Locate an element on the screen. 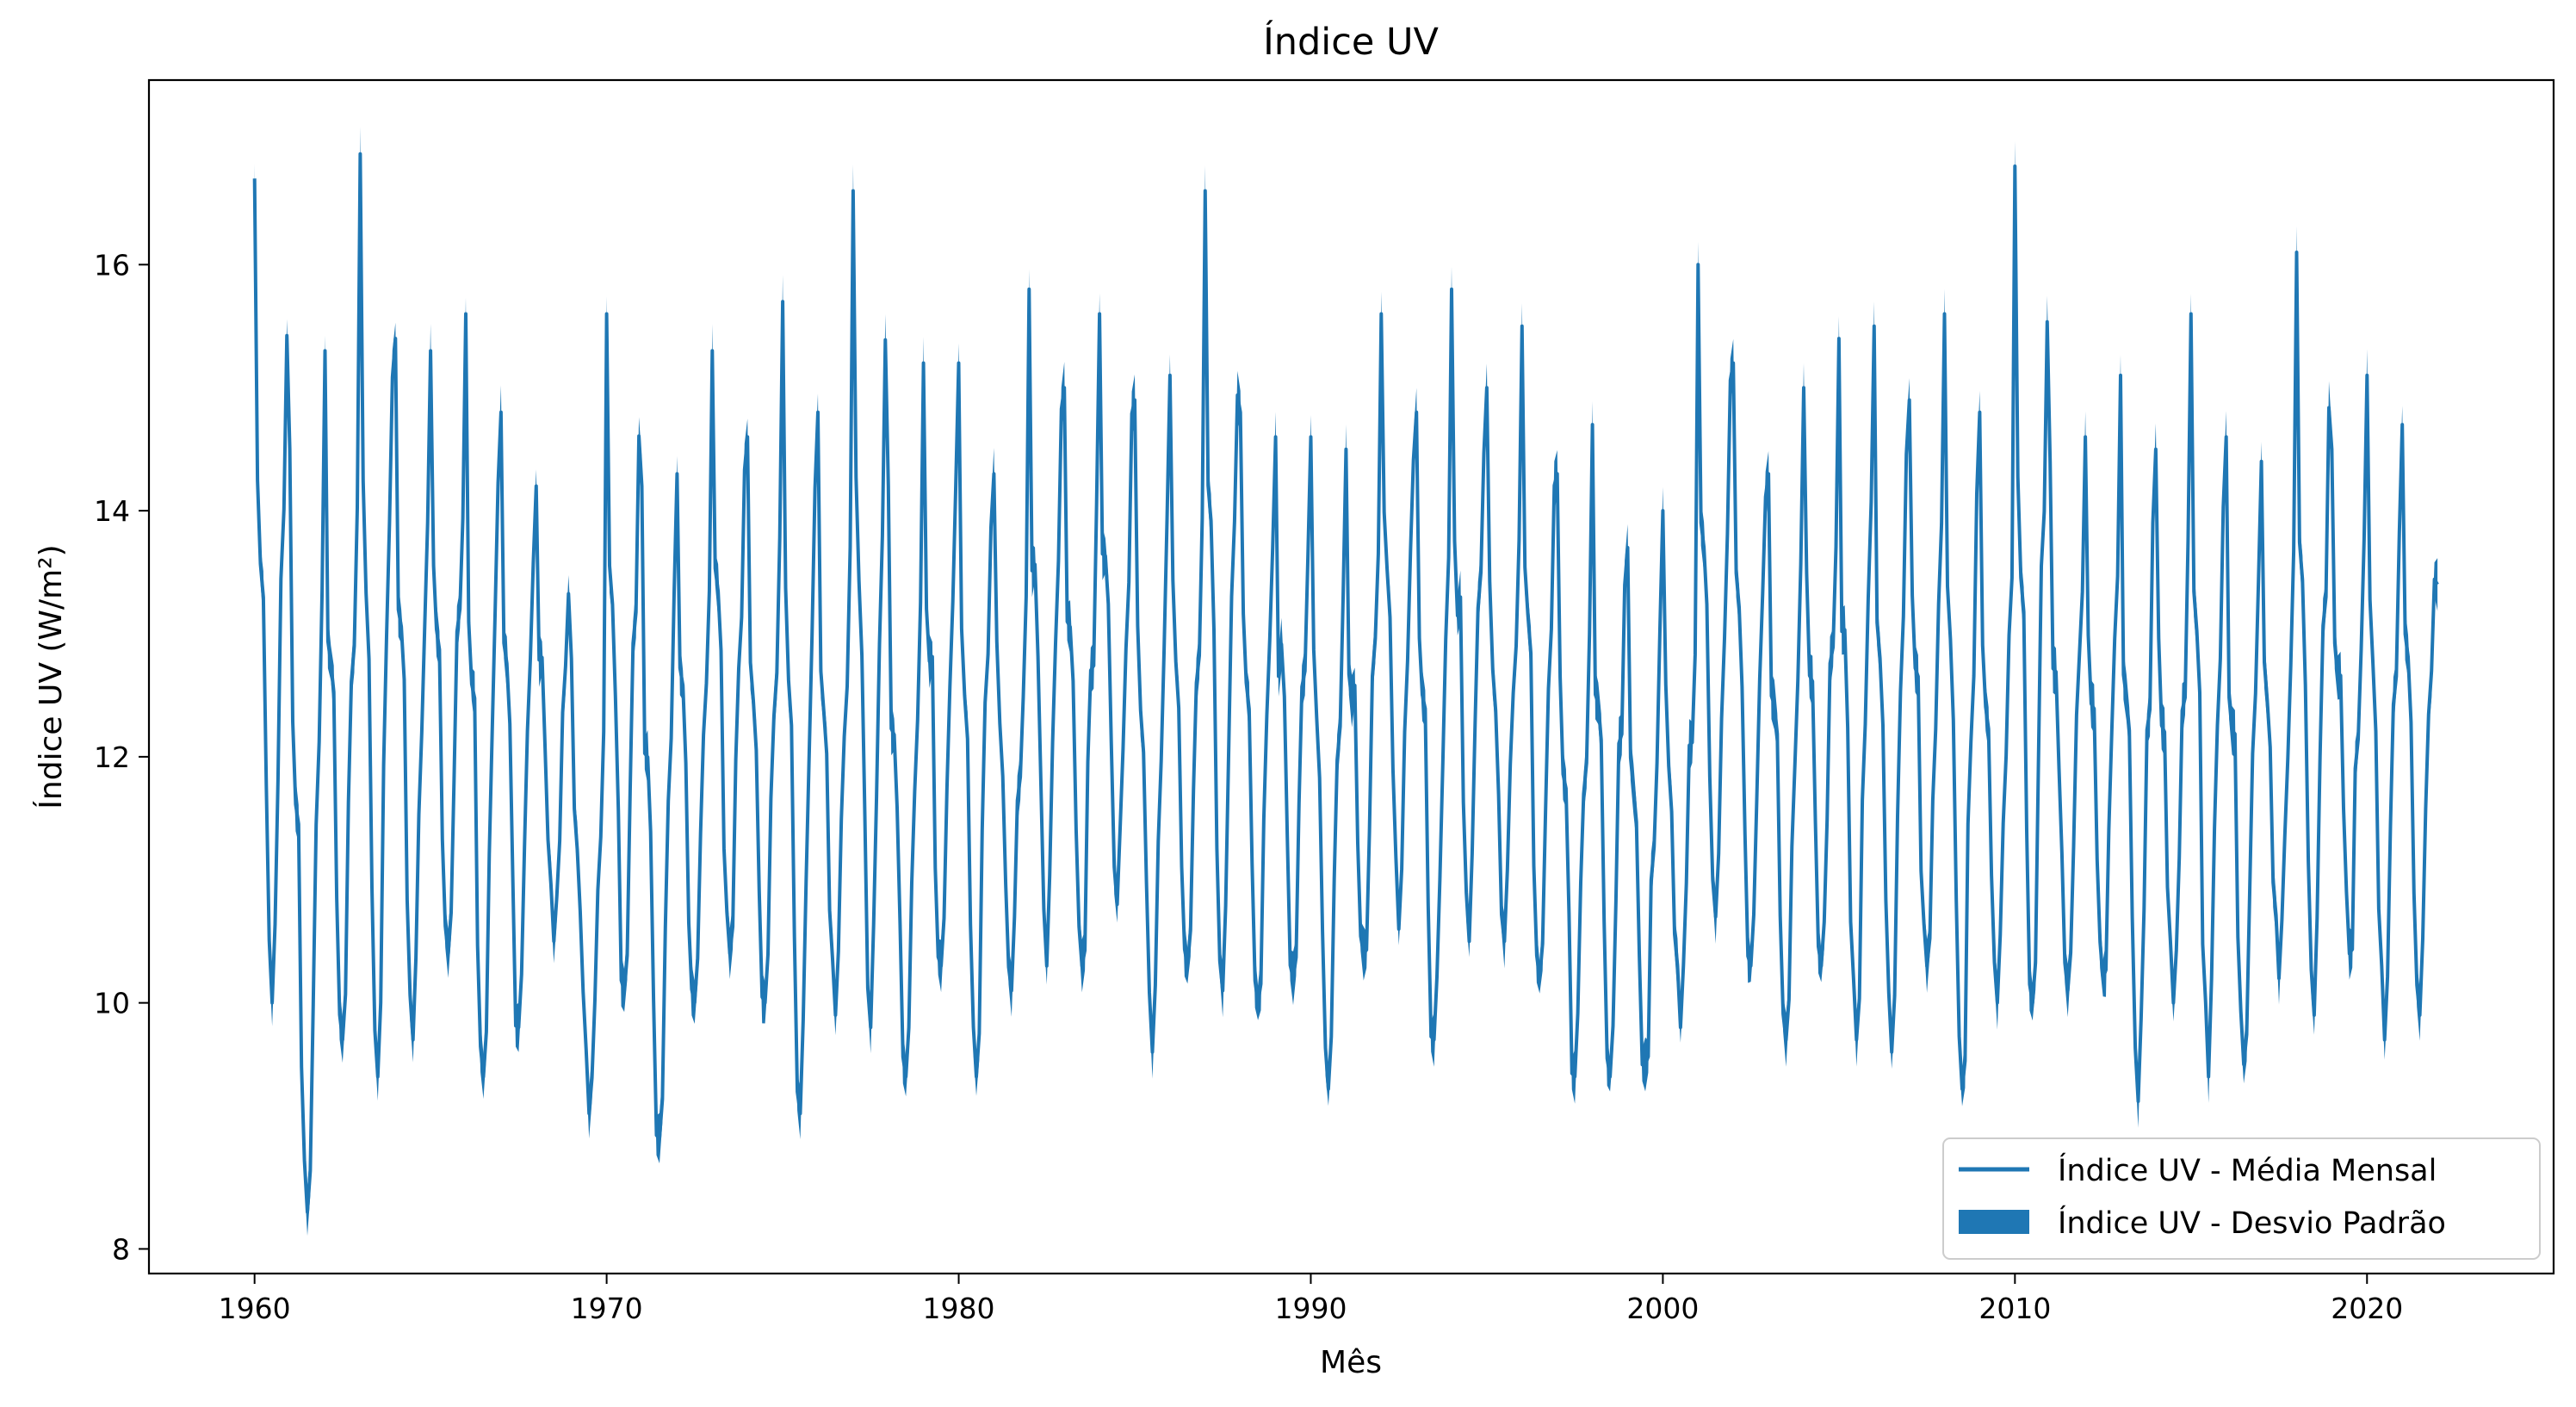 This screenshot has width=2576, height=1407. x-tick-label-1990: 1990 is located at coordinates (1311, 1309).